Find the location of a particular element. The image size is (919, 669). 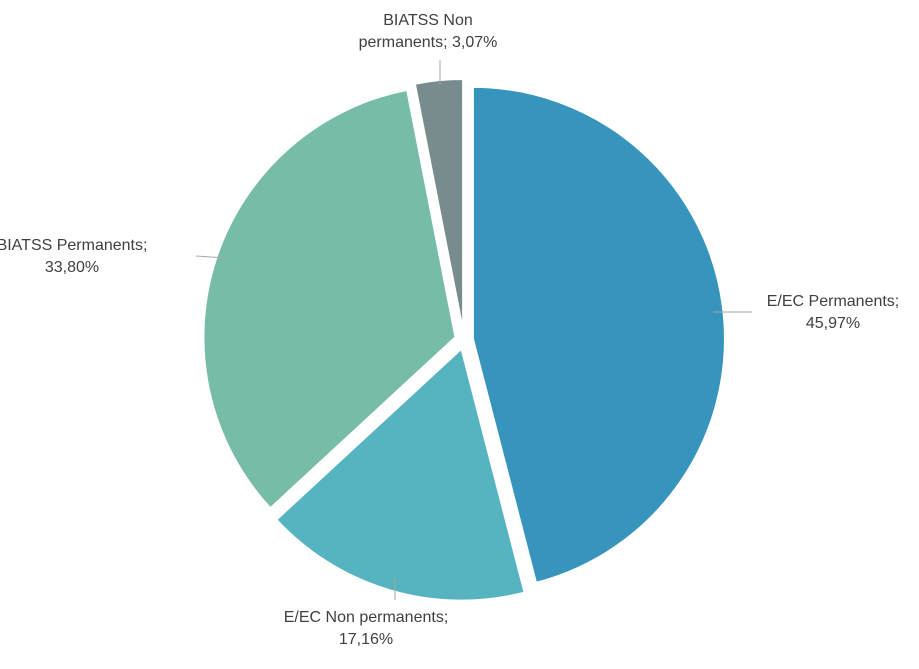

pie-slice-e-ec-non-permanents is located at coordinates (400, 474).